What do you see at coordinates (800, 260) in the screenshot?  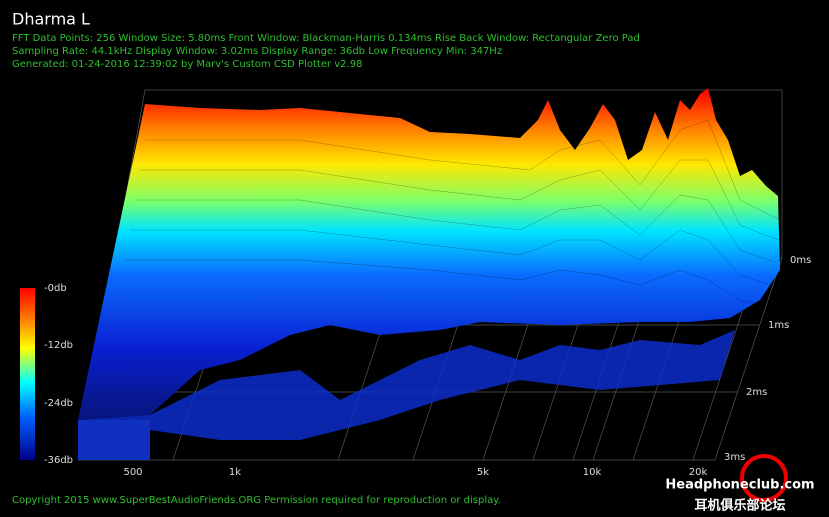 I see `time-label: 0ms` at bounding box center [800, 260].